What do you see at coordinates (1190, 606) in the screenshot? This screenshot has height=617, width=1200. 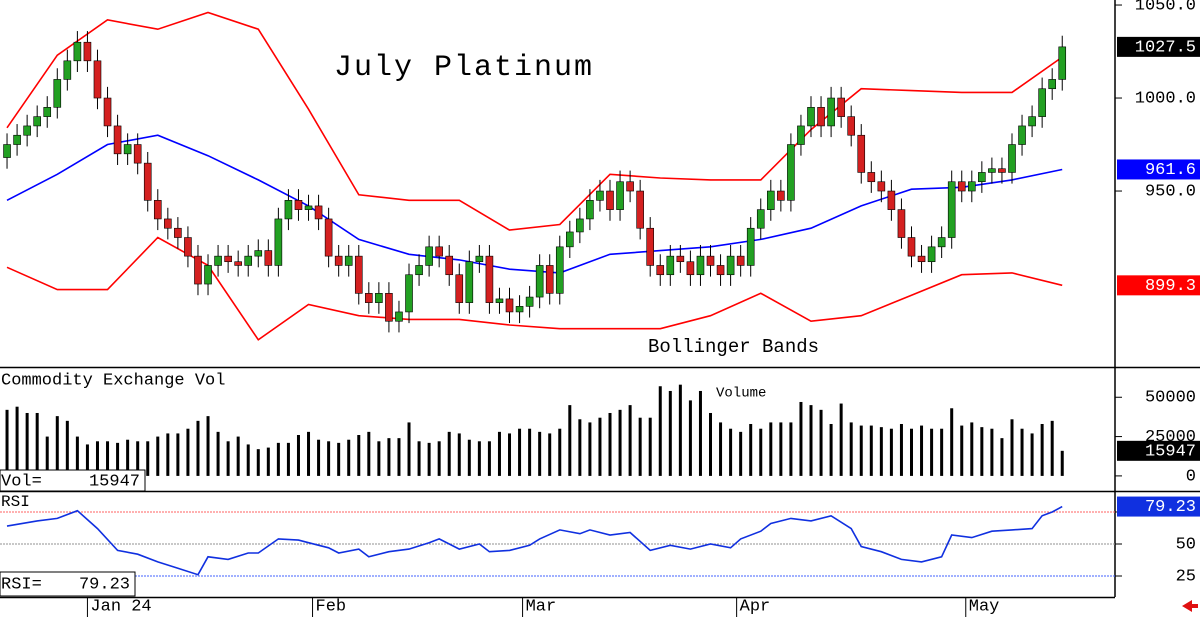 I see `scroll-arrow-icon` at bounding box center [1190, 606].